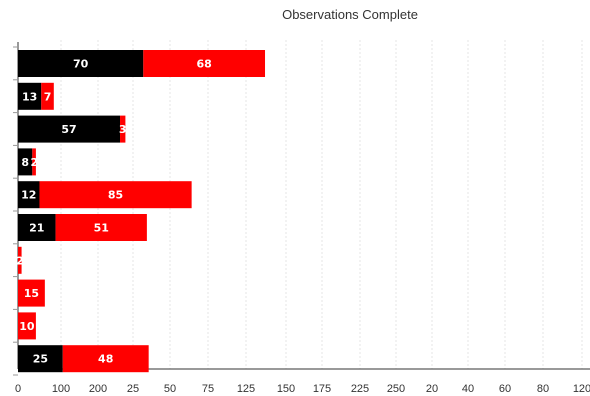 This screenshot has width=590, height=396. I want to click on x-tick-labels: 0 100 200 25 50 75 125 150 175 225 250 20 40 60 80 120, so click(302, 389).